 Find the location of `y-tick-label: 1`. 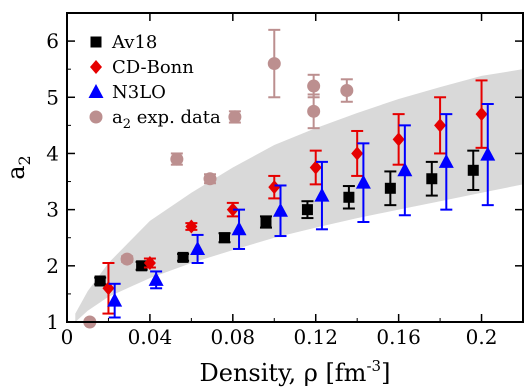

y-tick-label: 1 is located at coordinates (52, 322).